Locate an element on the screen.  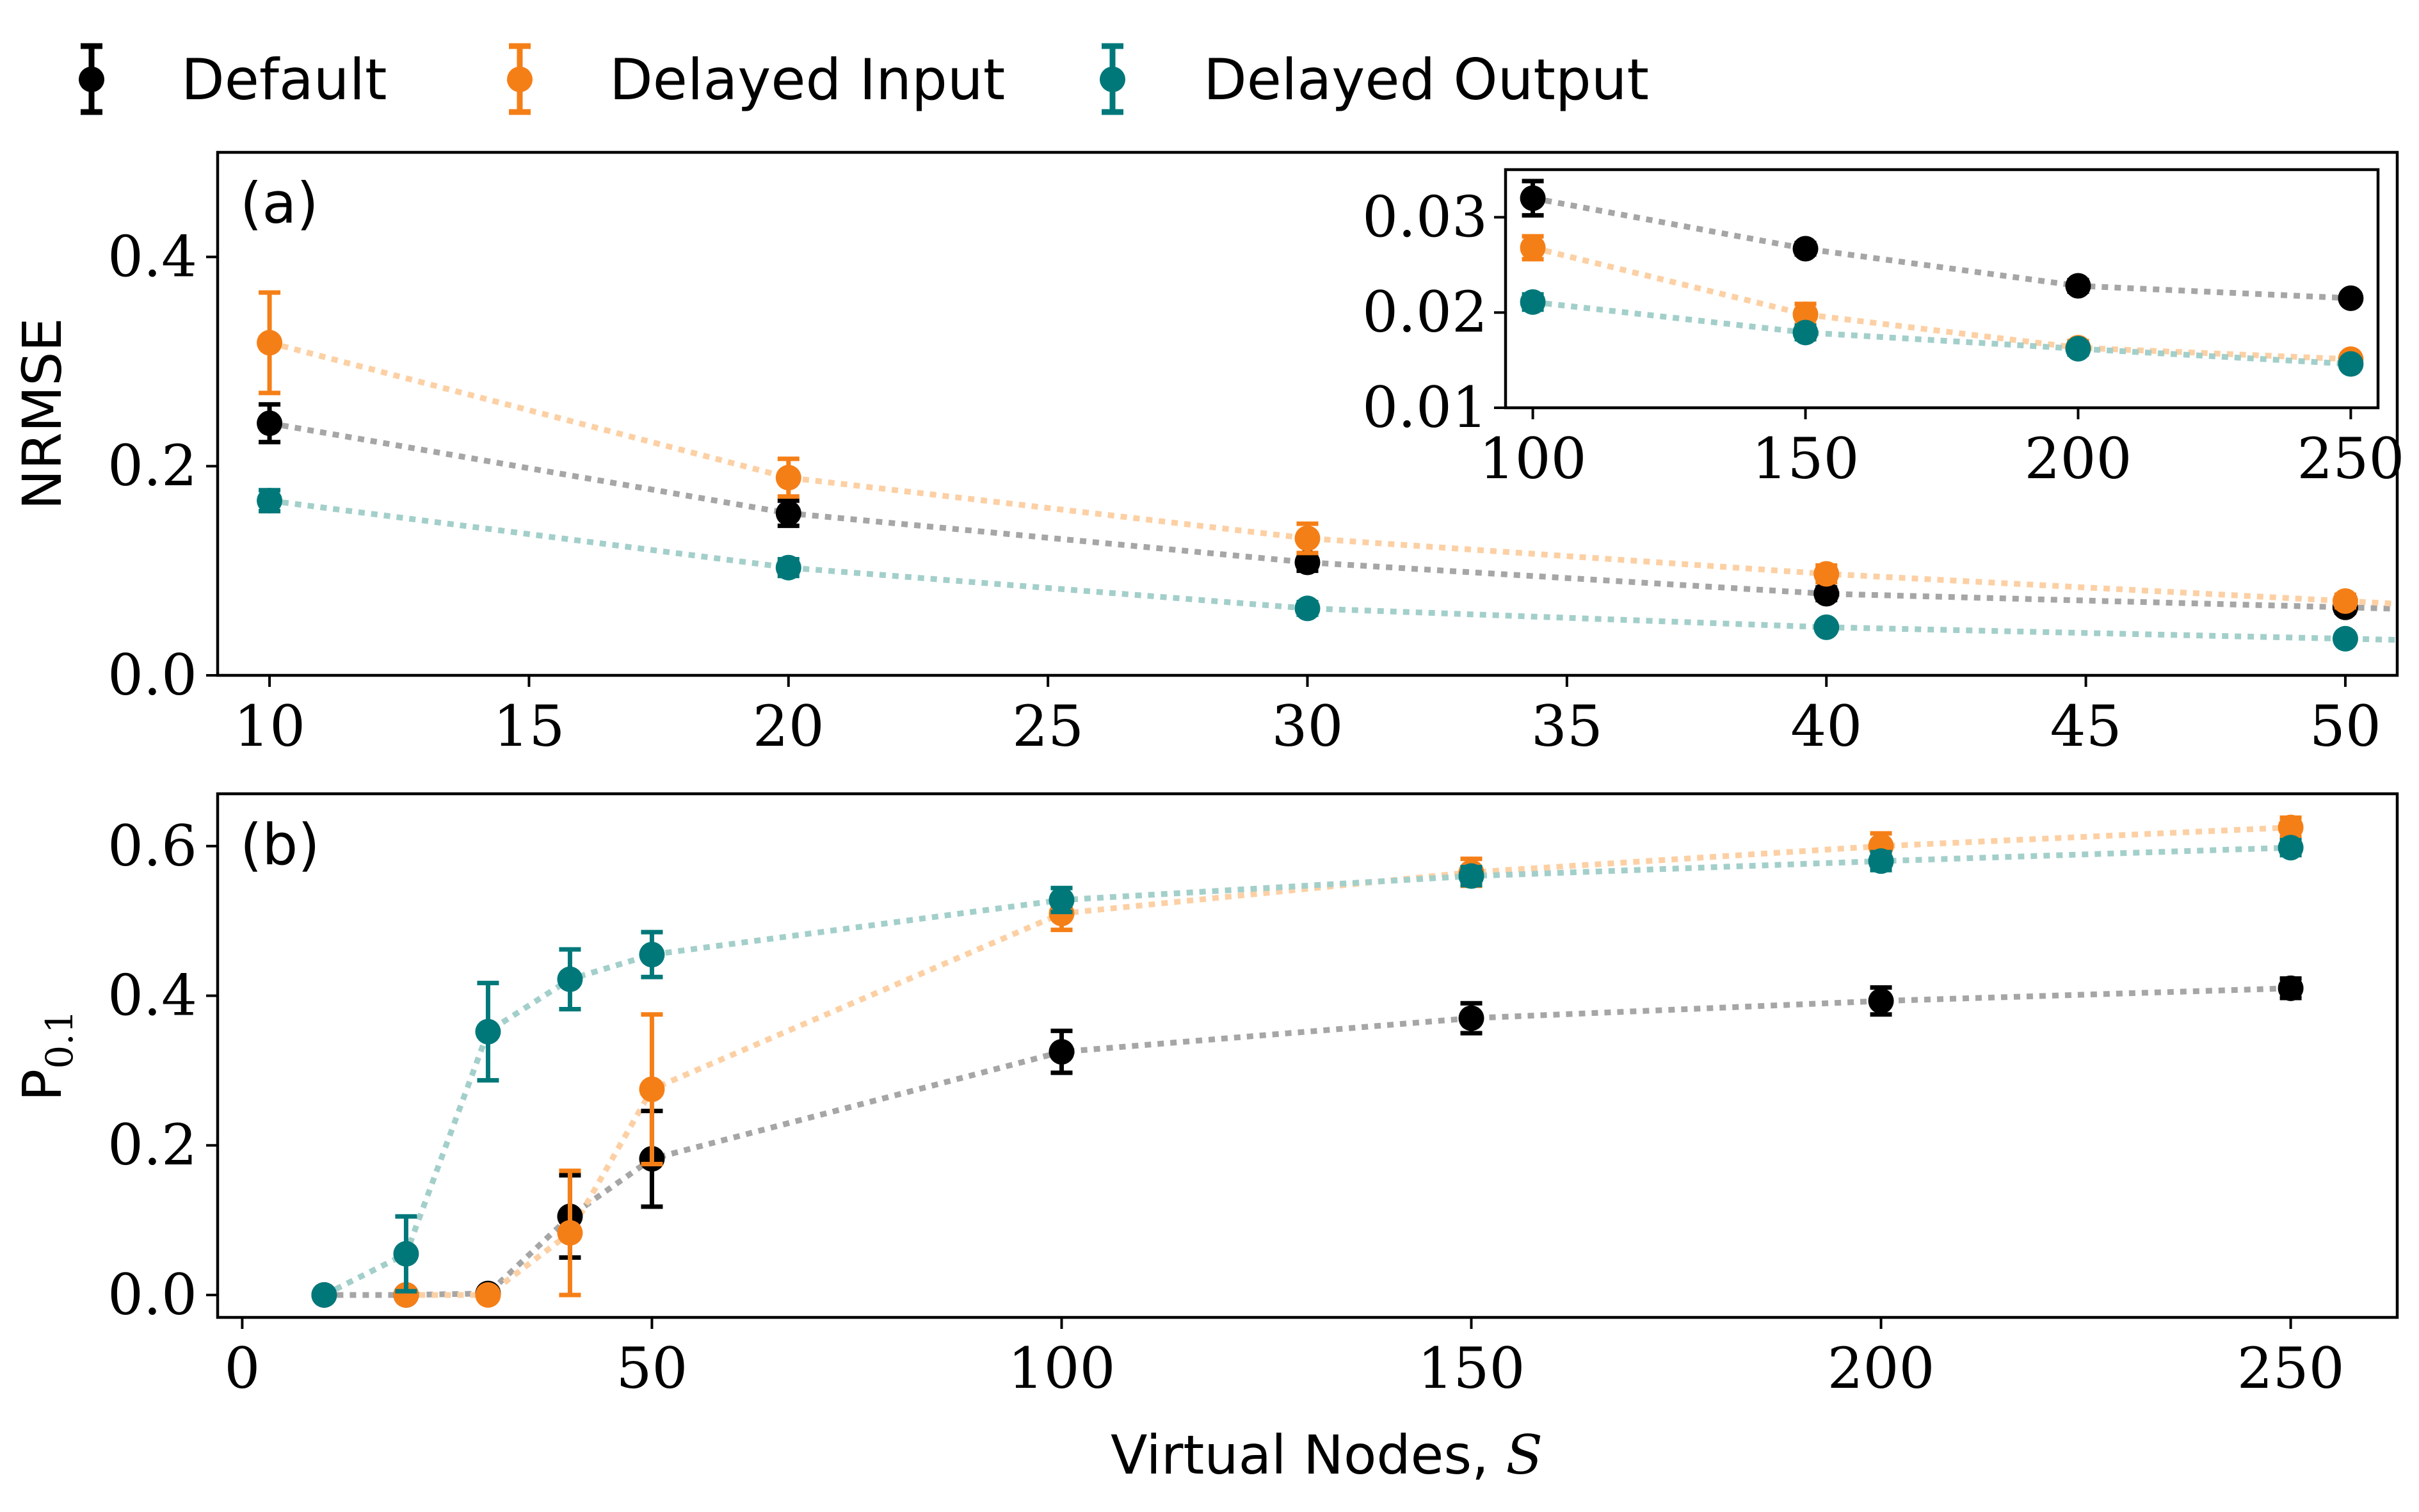
legend: Default Delayed Input Delayed Output is located at coordinates (864, 79).